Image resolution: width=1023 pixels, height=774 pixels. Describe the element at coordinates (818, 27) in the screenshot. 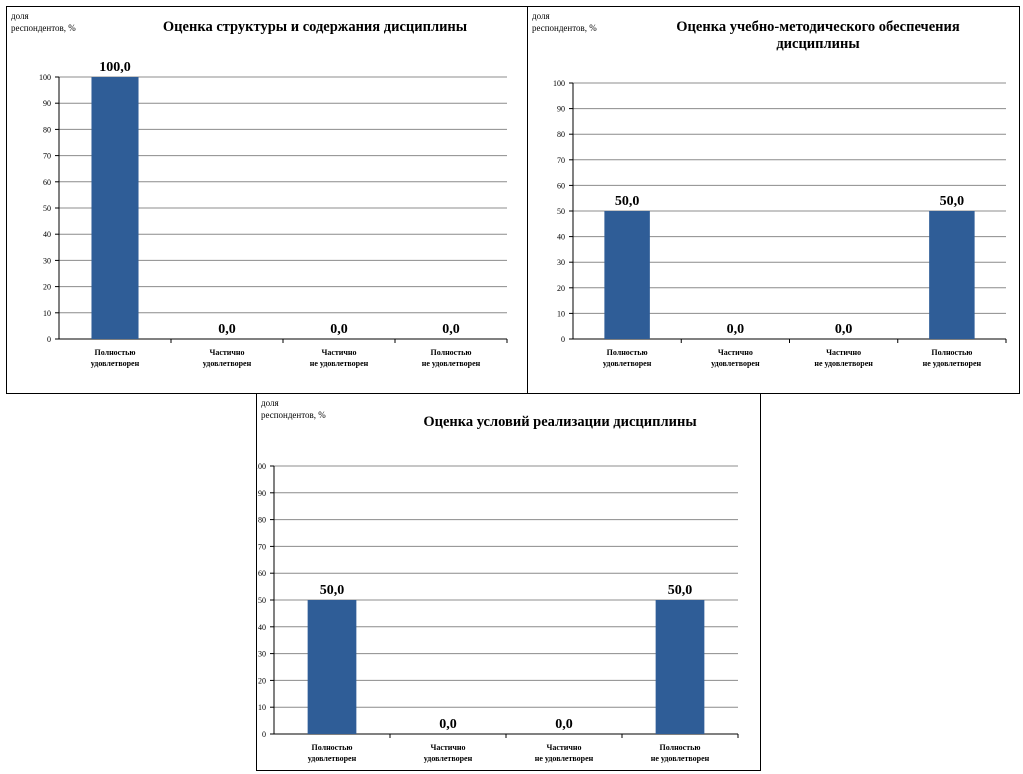

I see `chart-title-line: Оценка учебно-методического обеспечения` at that location.